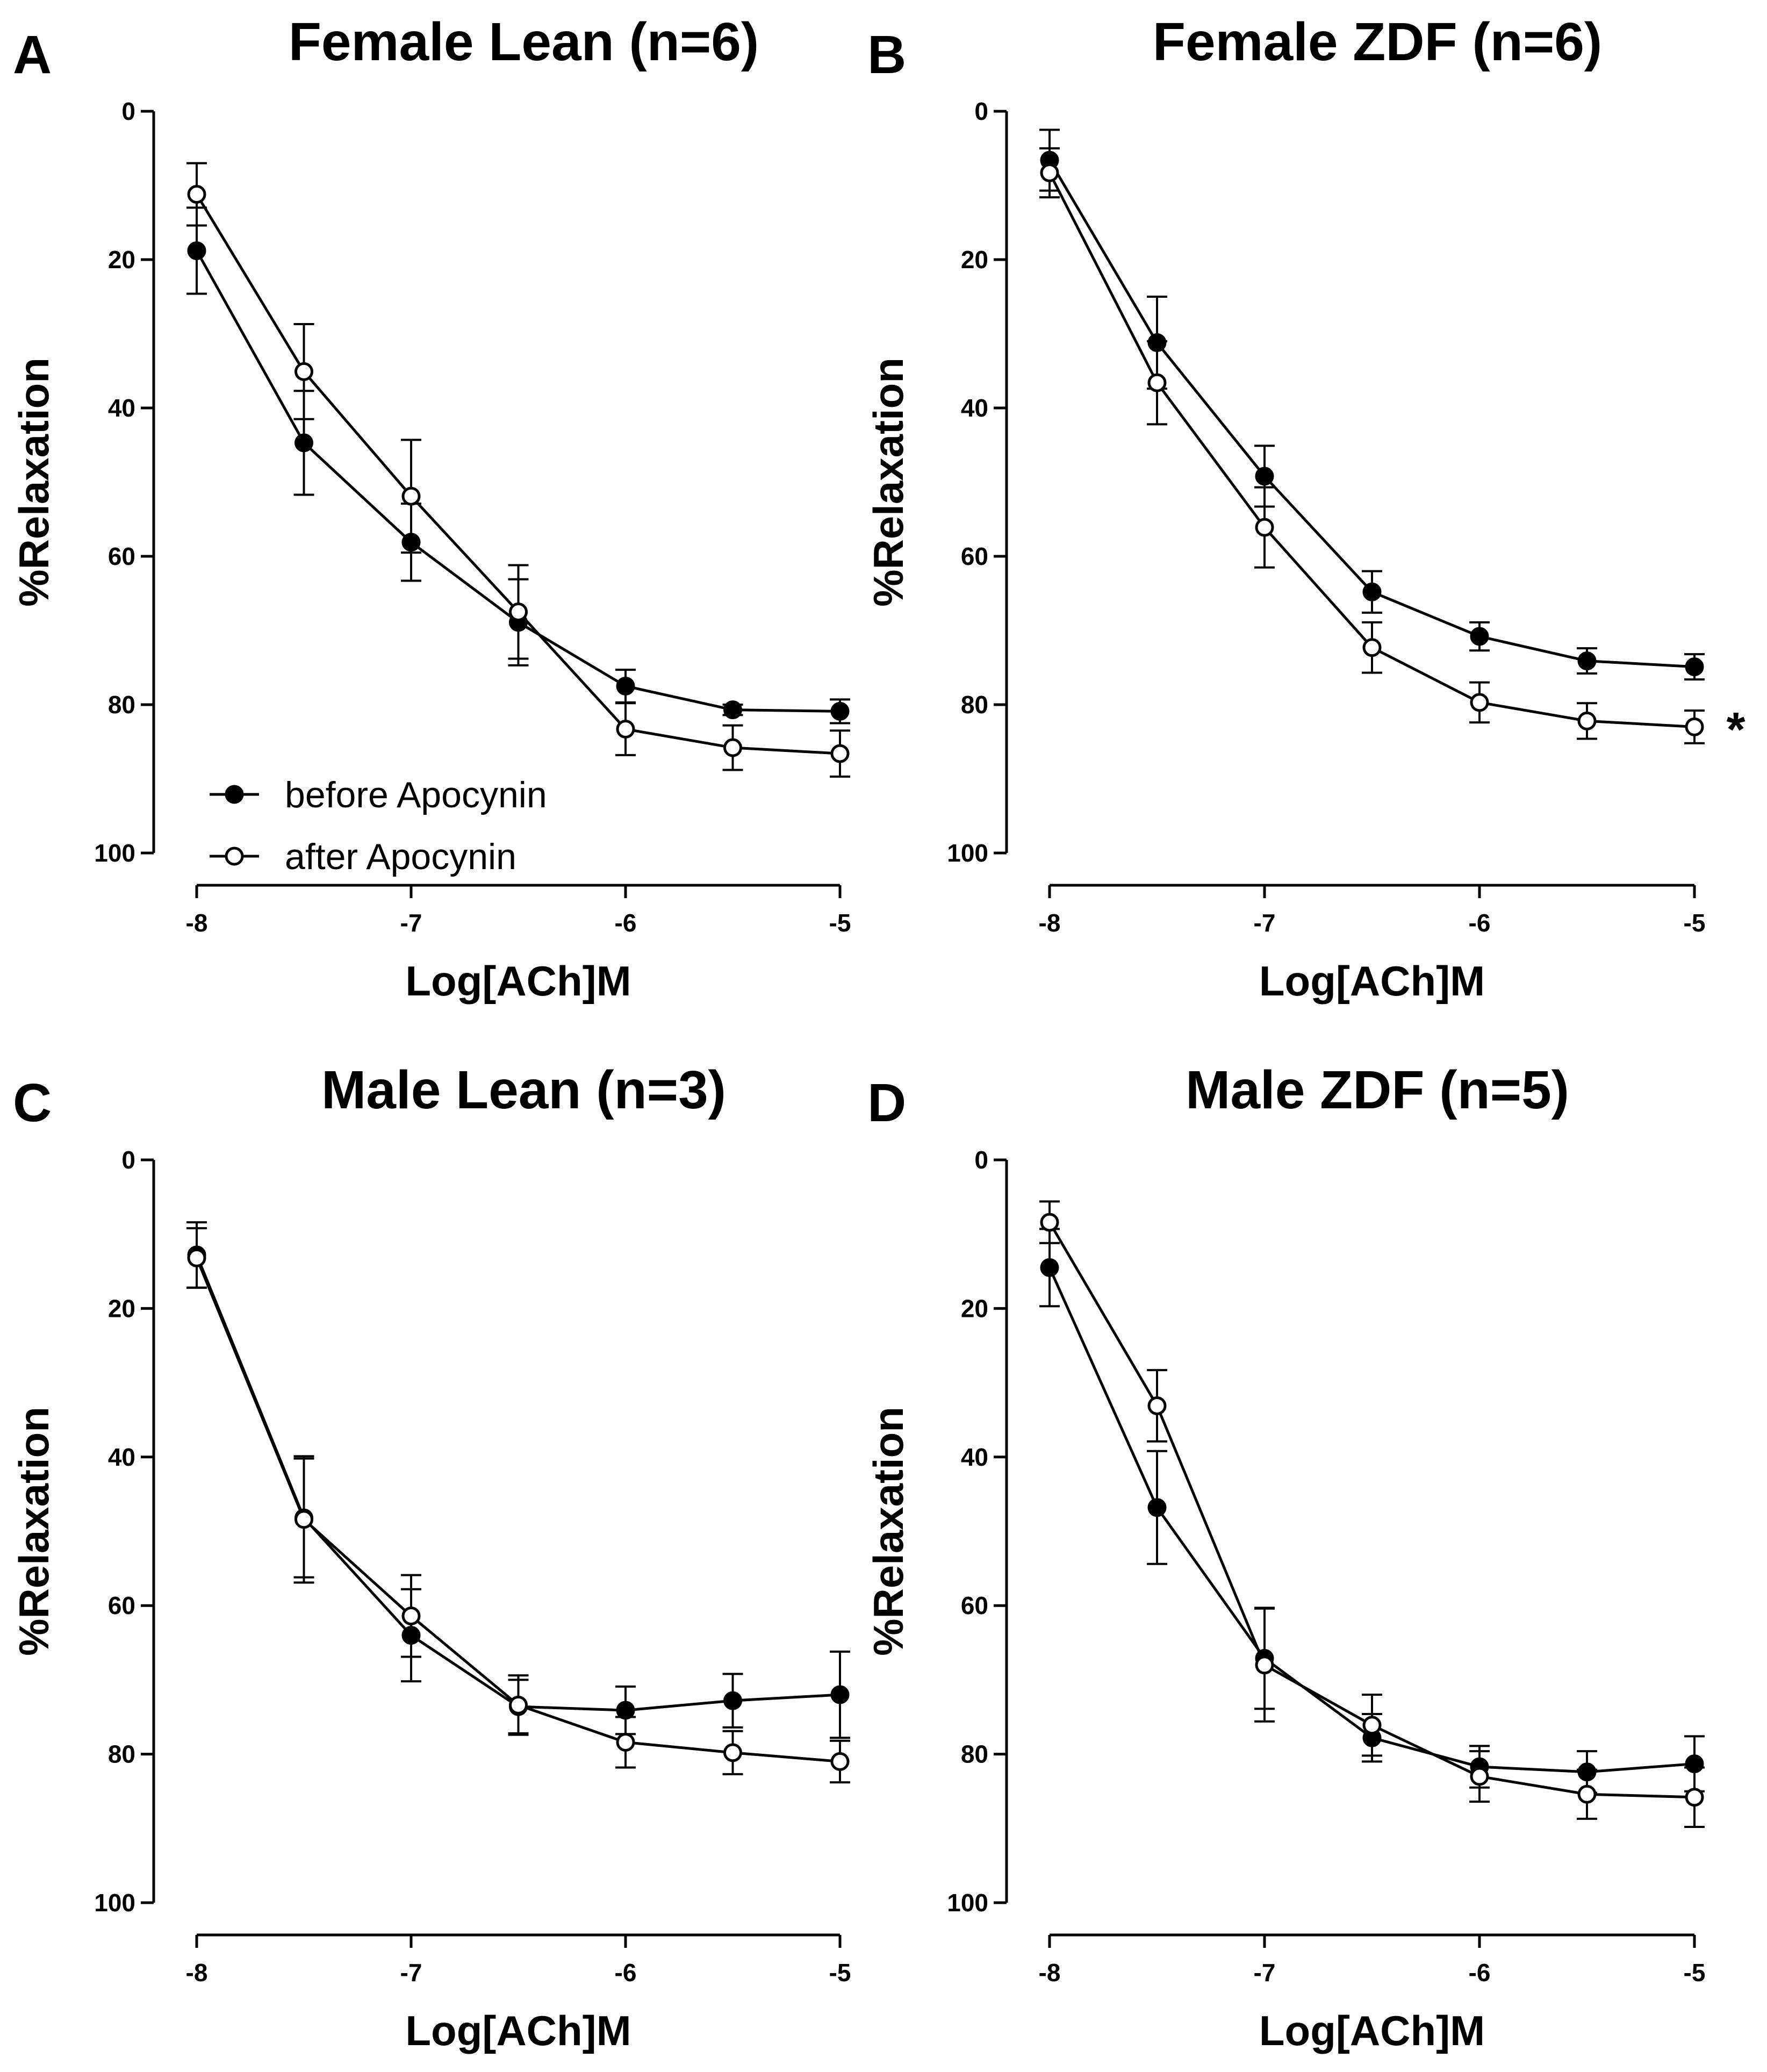  What do you see at coordinates (234, 794) in the screenshot?
I see `legend-filled-marker` at bounding box center [234, 794].